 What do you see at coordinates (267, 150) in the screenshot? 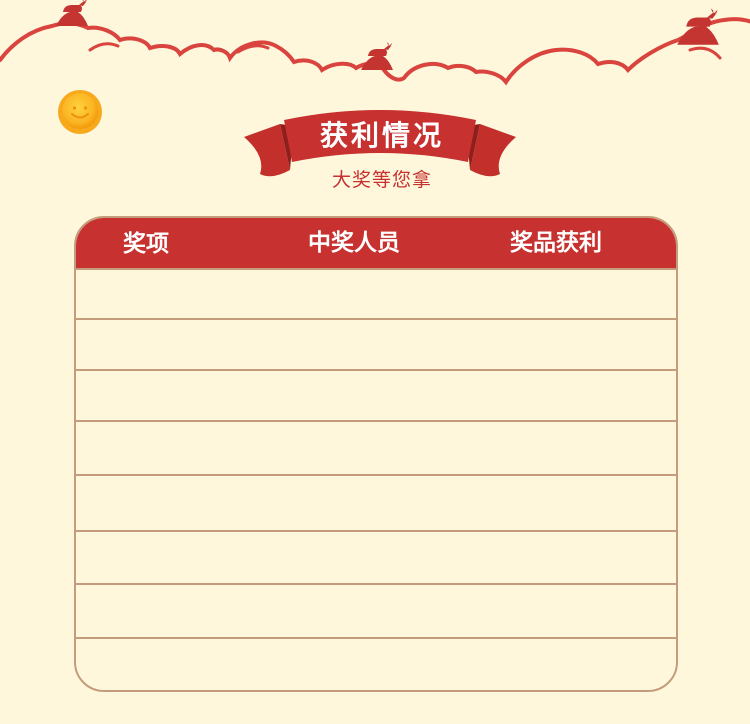
I see `ribbon-left-tail` at bounding box center [267, 150].